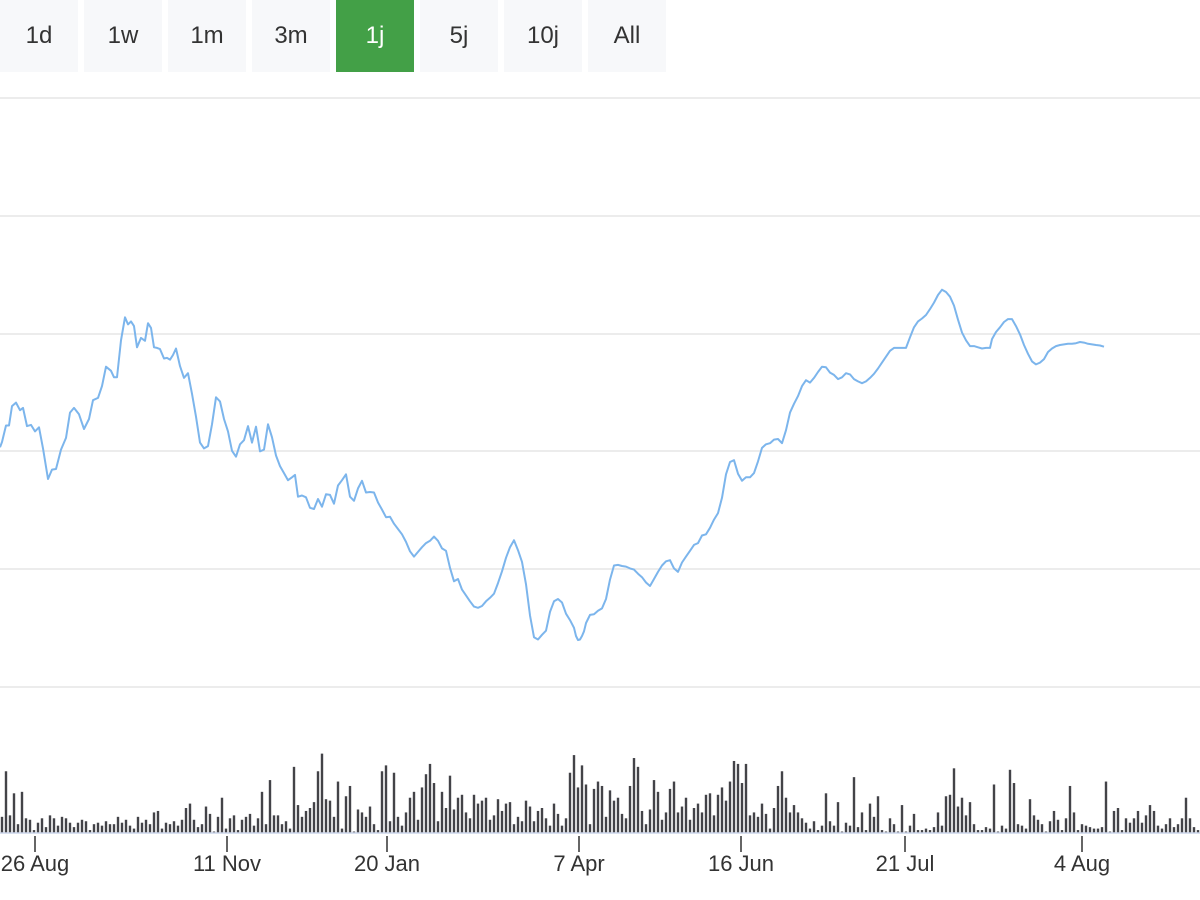  Describe the element at coordinates (459, 36) in the screenshot. I see `range-button-5j: 5j` at that location.